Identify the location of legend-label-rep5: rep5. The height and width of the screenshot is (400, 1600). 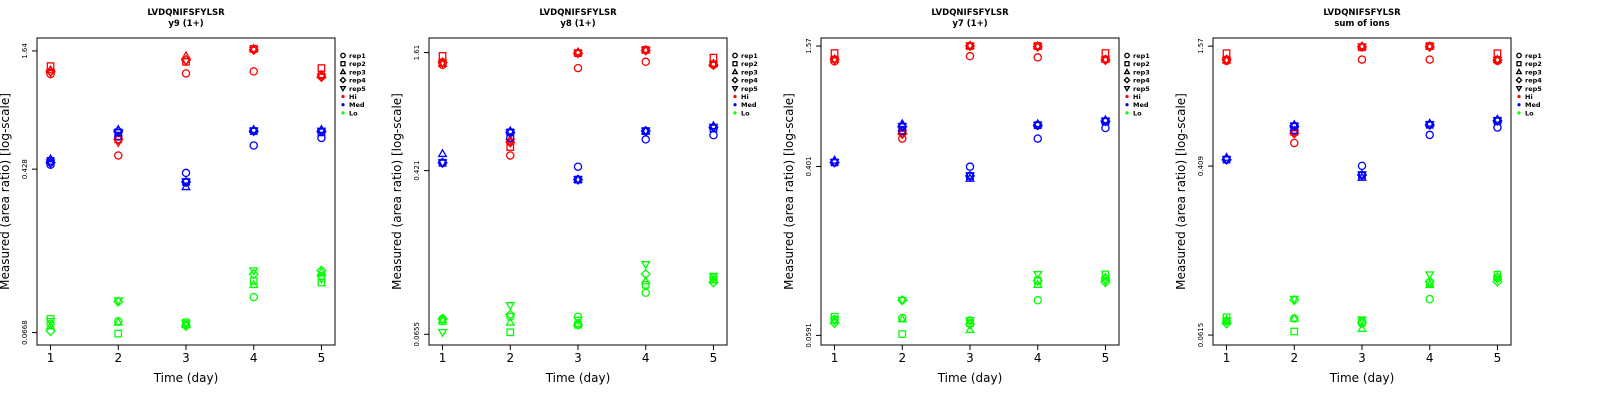
(357, 89).